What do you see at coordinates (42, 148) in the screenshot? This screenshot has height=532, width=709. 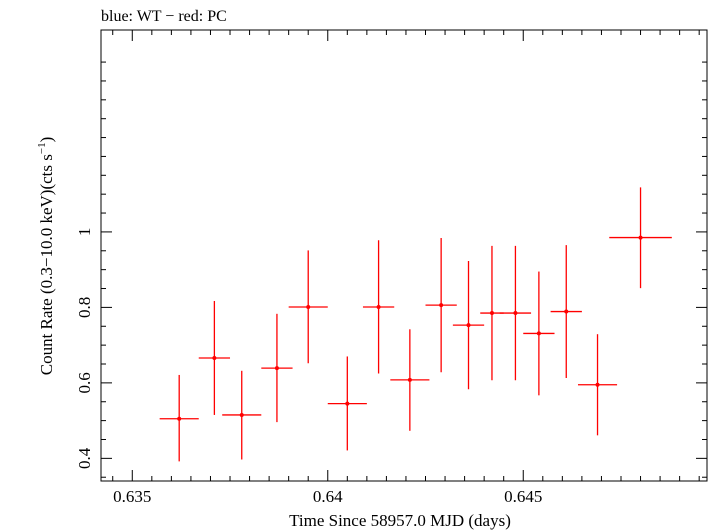 I see `y-axis-label-exponent: −1` at bounding box center [42, 148].